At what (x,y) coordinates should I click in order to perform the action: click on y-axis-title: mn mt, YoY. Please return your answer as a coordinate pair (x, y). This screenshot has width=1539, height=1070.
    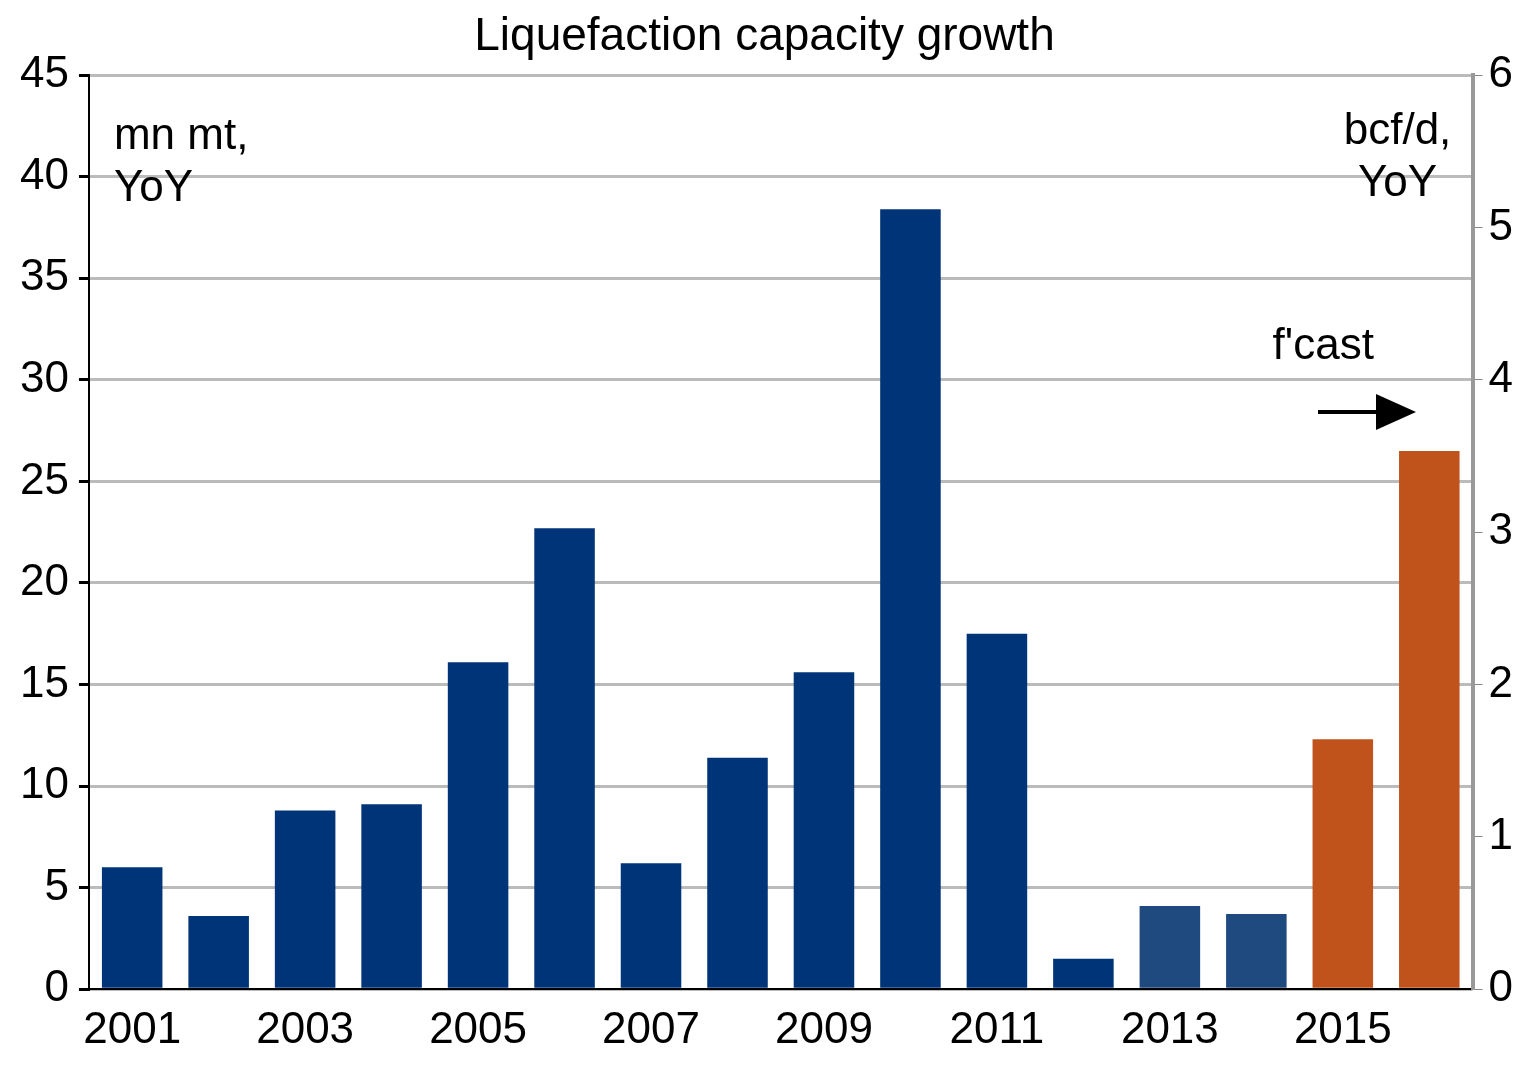
    Looking at the image, I should click on (181, 160).